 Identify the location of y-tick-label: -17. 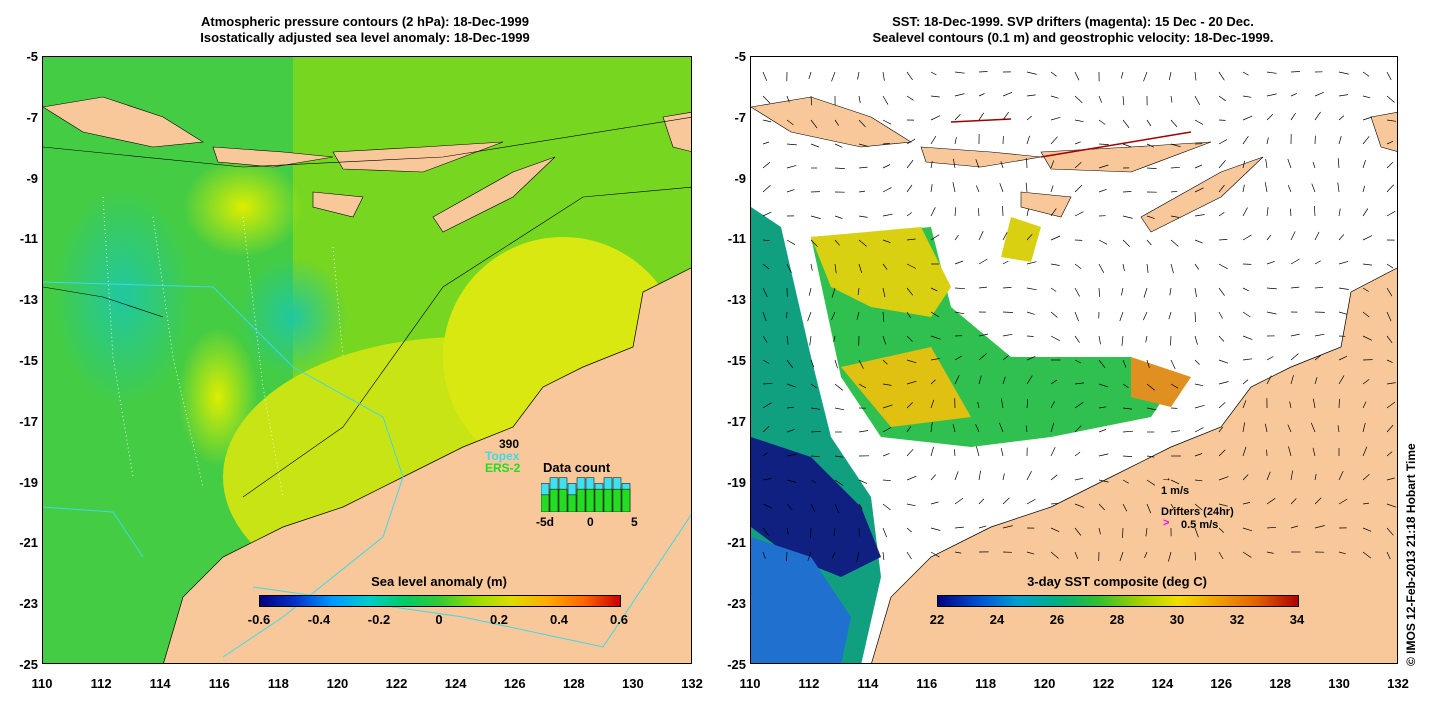
(28, 421).